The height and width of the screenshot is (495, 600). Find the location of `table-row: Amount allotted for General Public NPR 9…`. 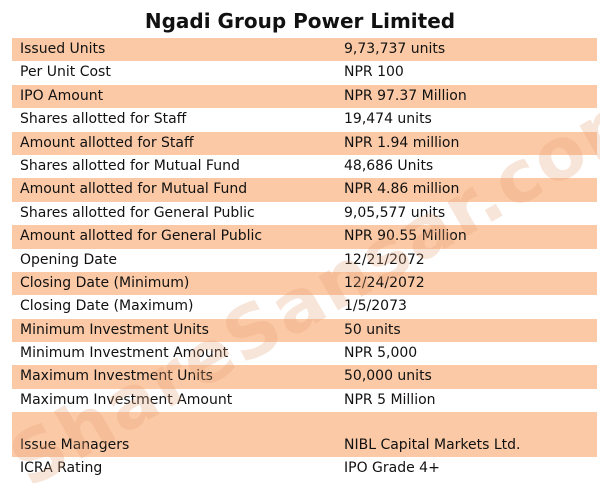

table-row: Amount allotted for General Public NPR 9… is located at coordinates (304, 237).